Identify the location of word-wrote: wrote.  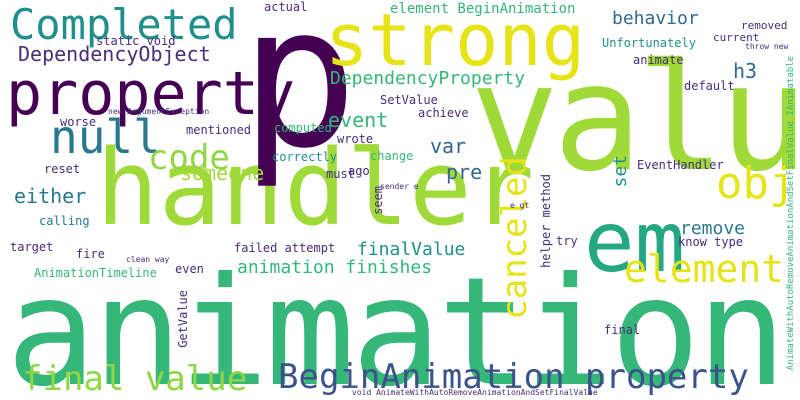
(355, 139).